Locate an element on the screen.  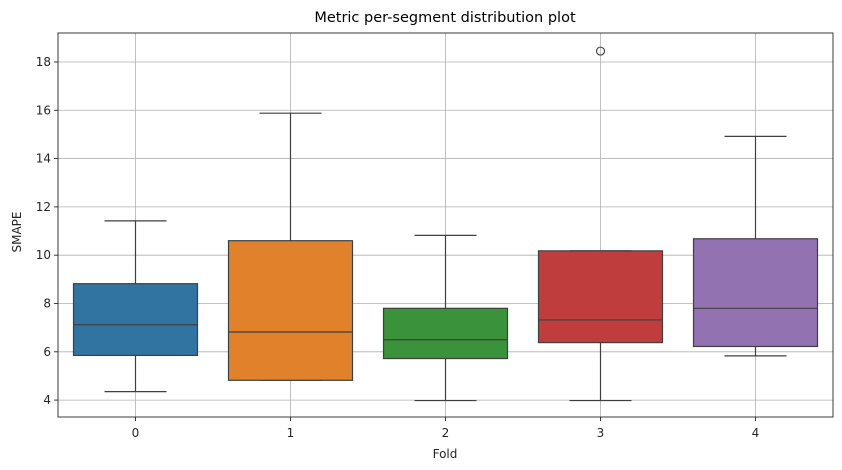
x-tick-label: 2 is located at coordinates (446, 433).